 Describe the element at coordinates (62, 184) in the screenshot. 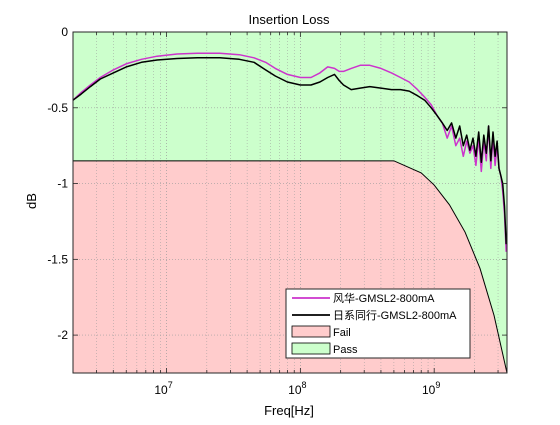

I see `y-tick-label: -1` at that location.